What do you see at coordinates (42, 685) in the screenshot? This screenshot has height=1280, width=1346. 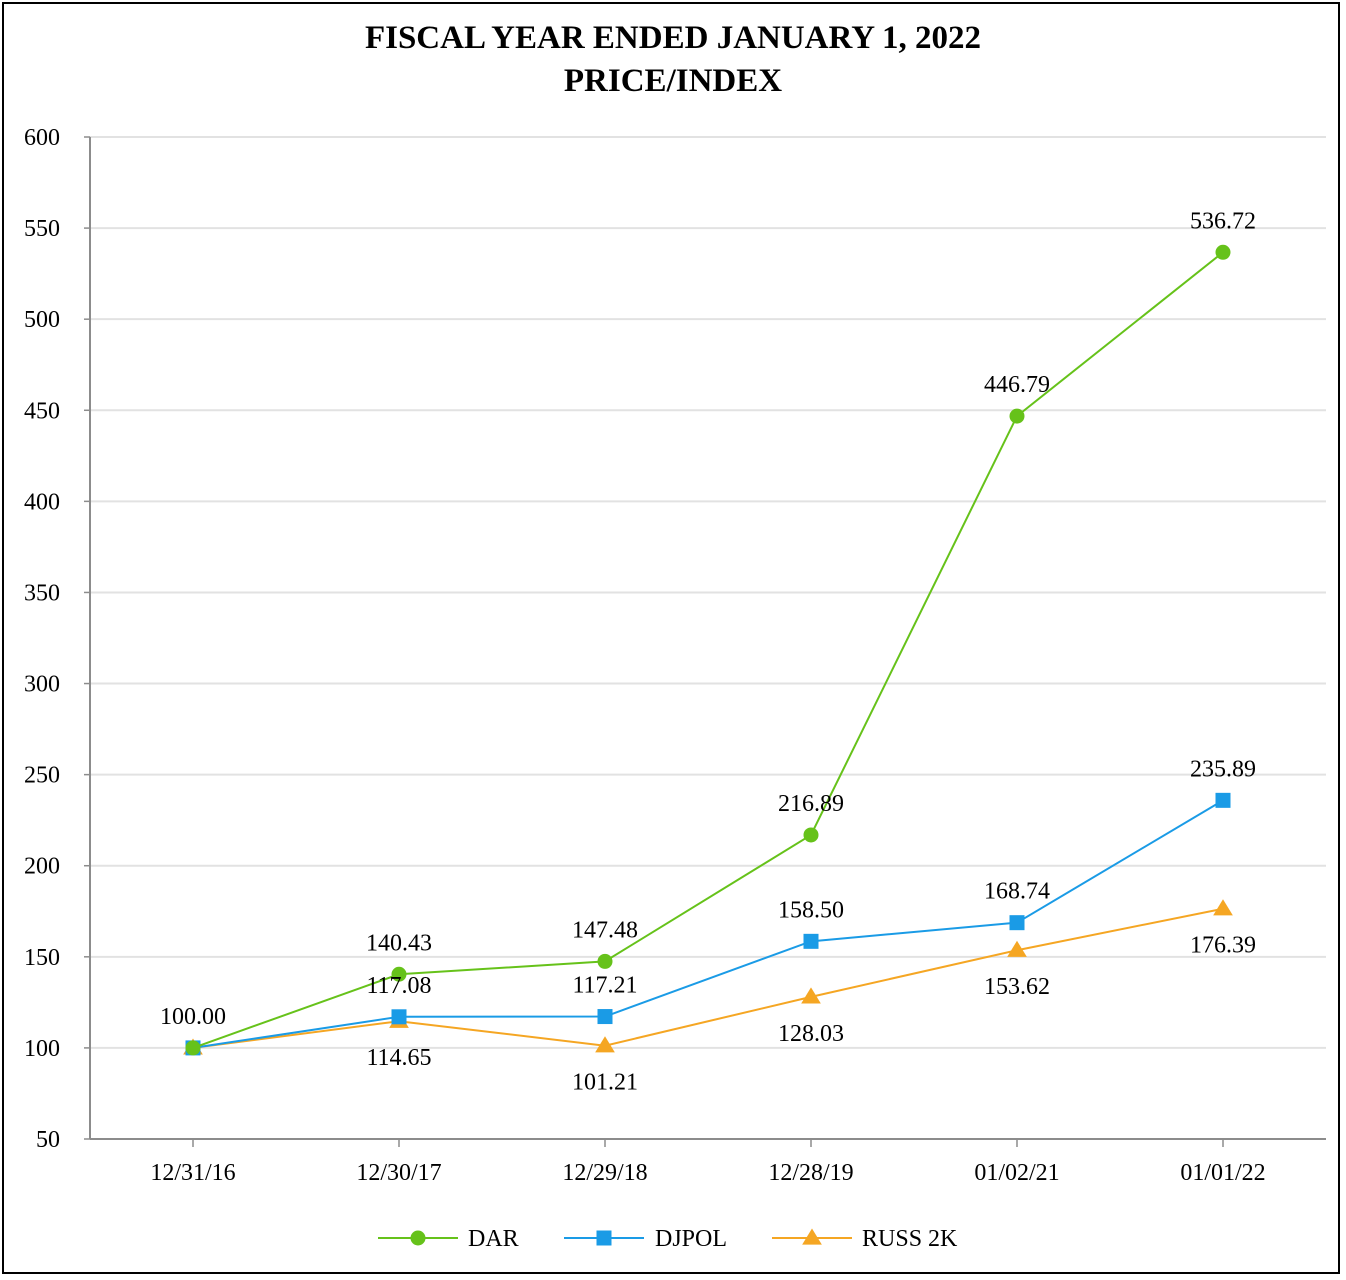 I see `y-tick-label: 300` at bounding box center [42, 685].